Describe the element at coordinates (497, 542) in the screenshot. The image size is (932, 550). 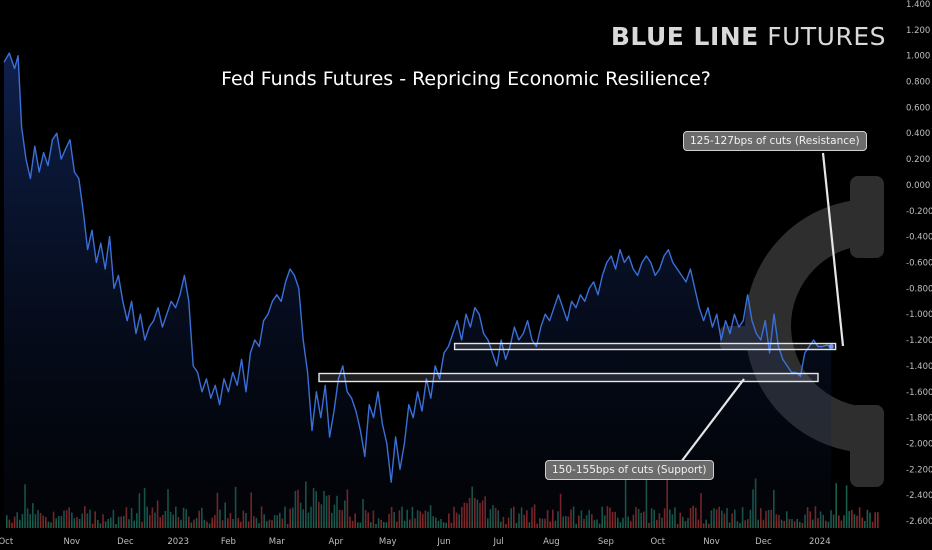
I see `x-tick-label: Jul` at that location.